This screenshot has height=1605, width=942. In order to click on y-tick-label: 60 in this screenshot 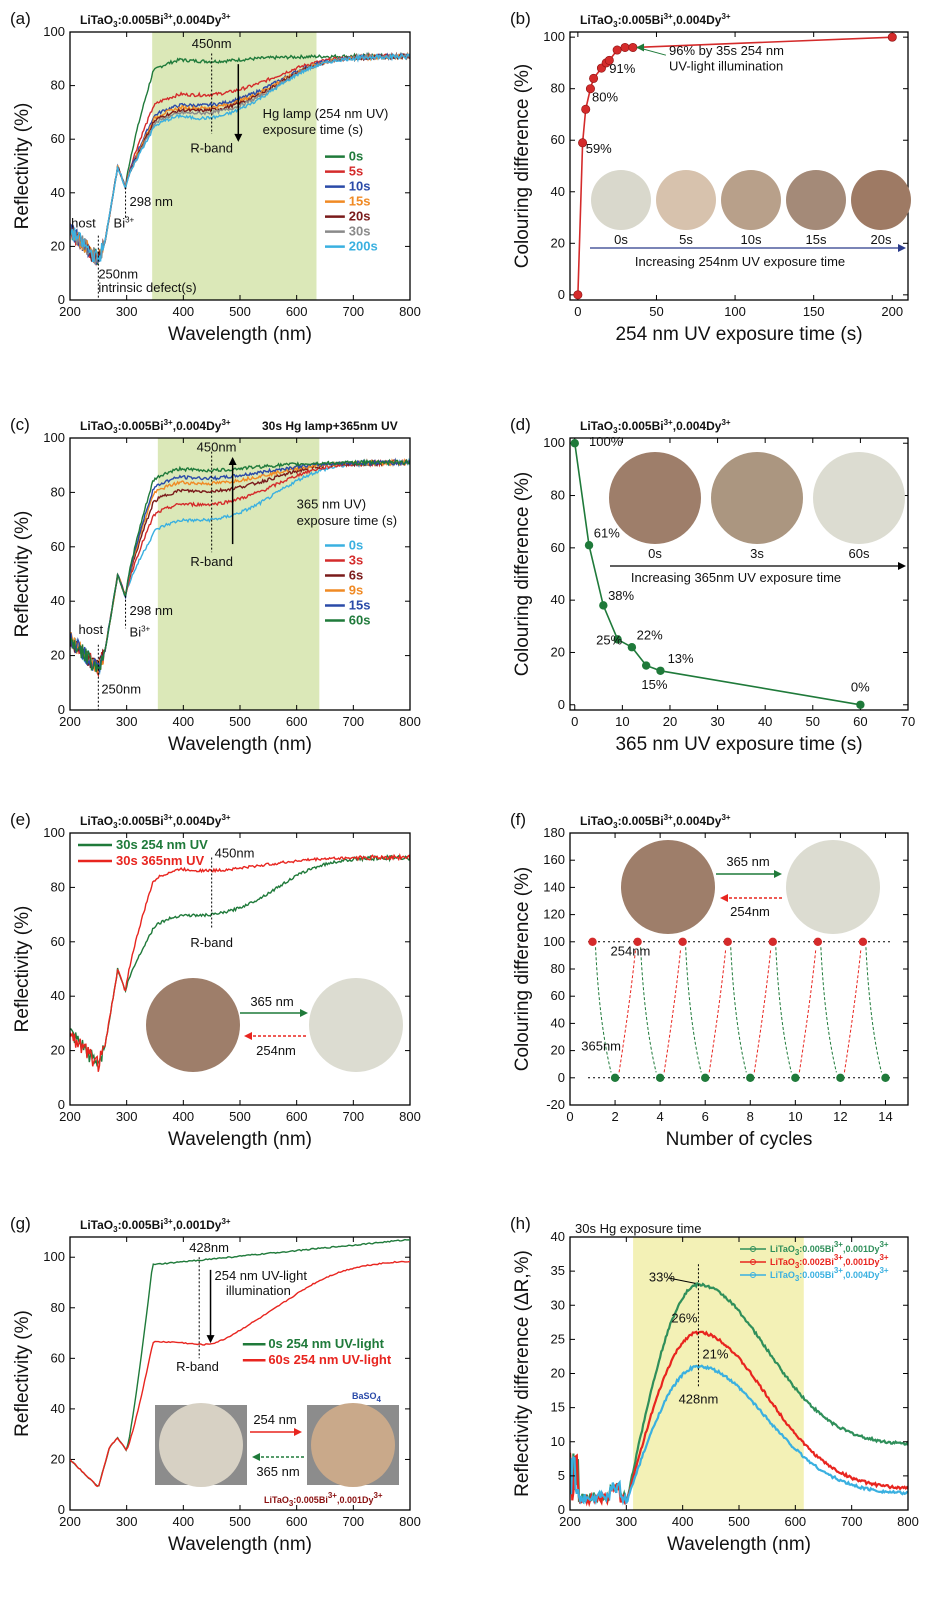, I will do `click(58, 546)`.